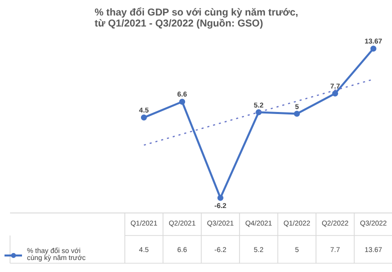 The image size is (392, 272). Describe the element at coordinates (196, 18) in the screenshot. I see `chart-title: % thay đổi GDP so với cùng kỳ năm trước, từ Q1/2021 - Q3/2022 (Nguồn: GSO)` at that location.